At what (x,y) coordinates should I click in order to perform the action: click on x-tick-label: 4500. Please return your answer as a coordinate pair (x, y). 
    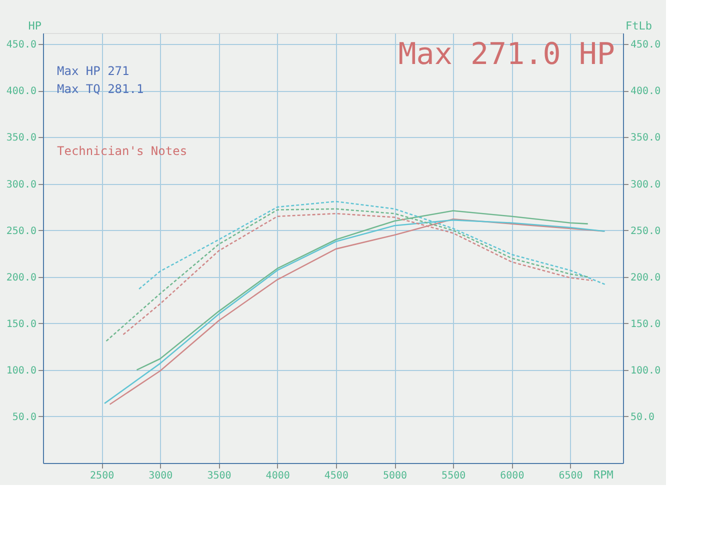
    Looking at the image, I should click on (336, 476).